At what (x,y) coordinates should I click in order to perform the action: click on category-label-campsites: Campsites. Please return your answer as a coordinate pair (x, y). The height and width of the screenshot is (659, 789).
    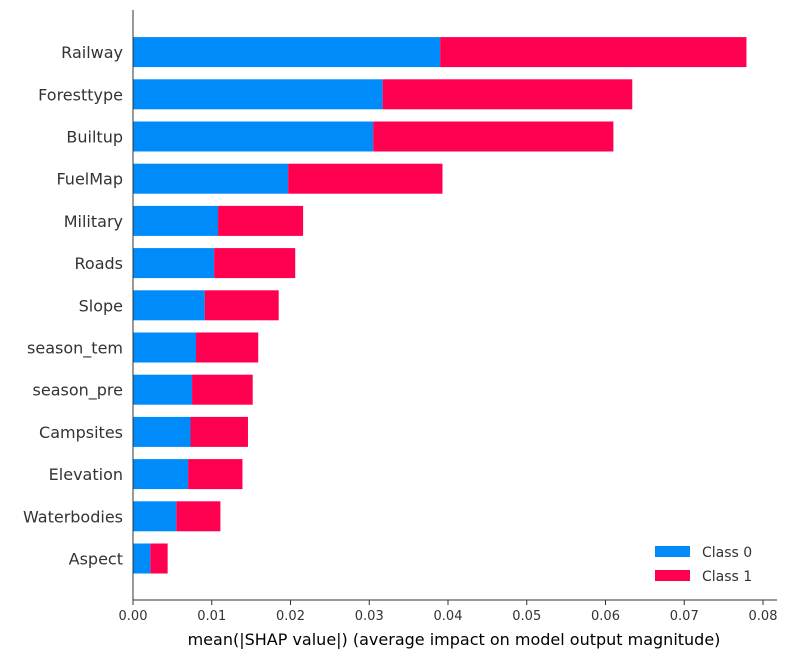
    Looking at the image, I should click on (81, 432).